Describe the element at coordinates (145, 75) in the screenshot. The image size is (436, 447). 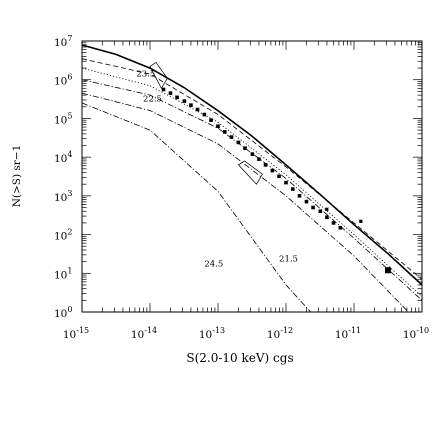
I see `curve-annotation: 23.5` at that location.